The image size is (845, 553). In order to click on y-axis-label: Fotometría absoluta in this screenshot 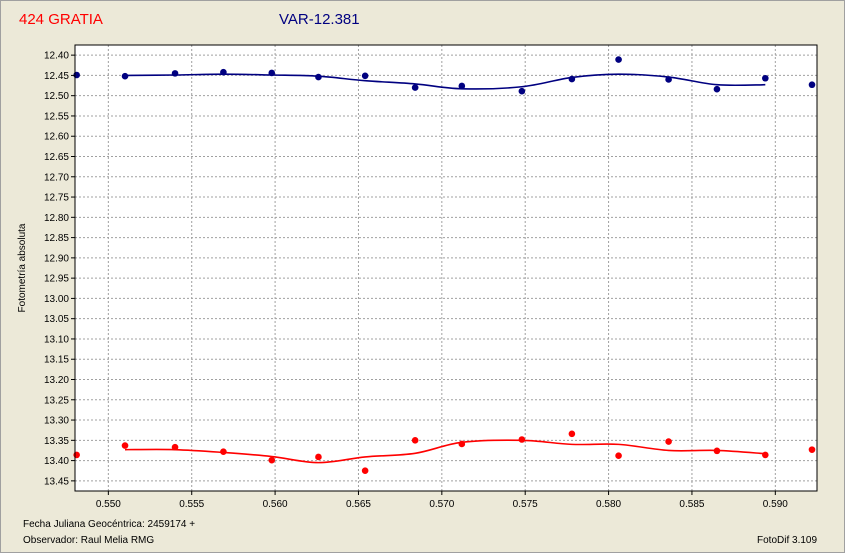, I will do `click(22, 267)`.